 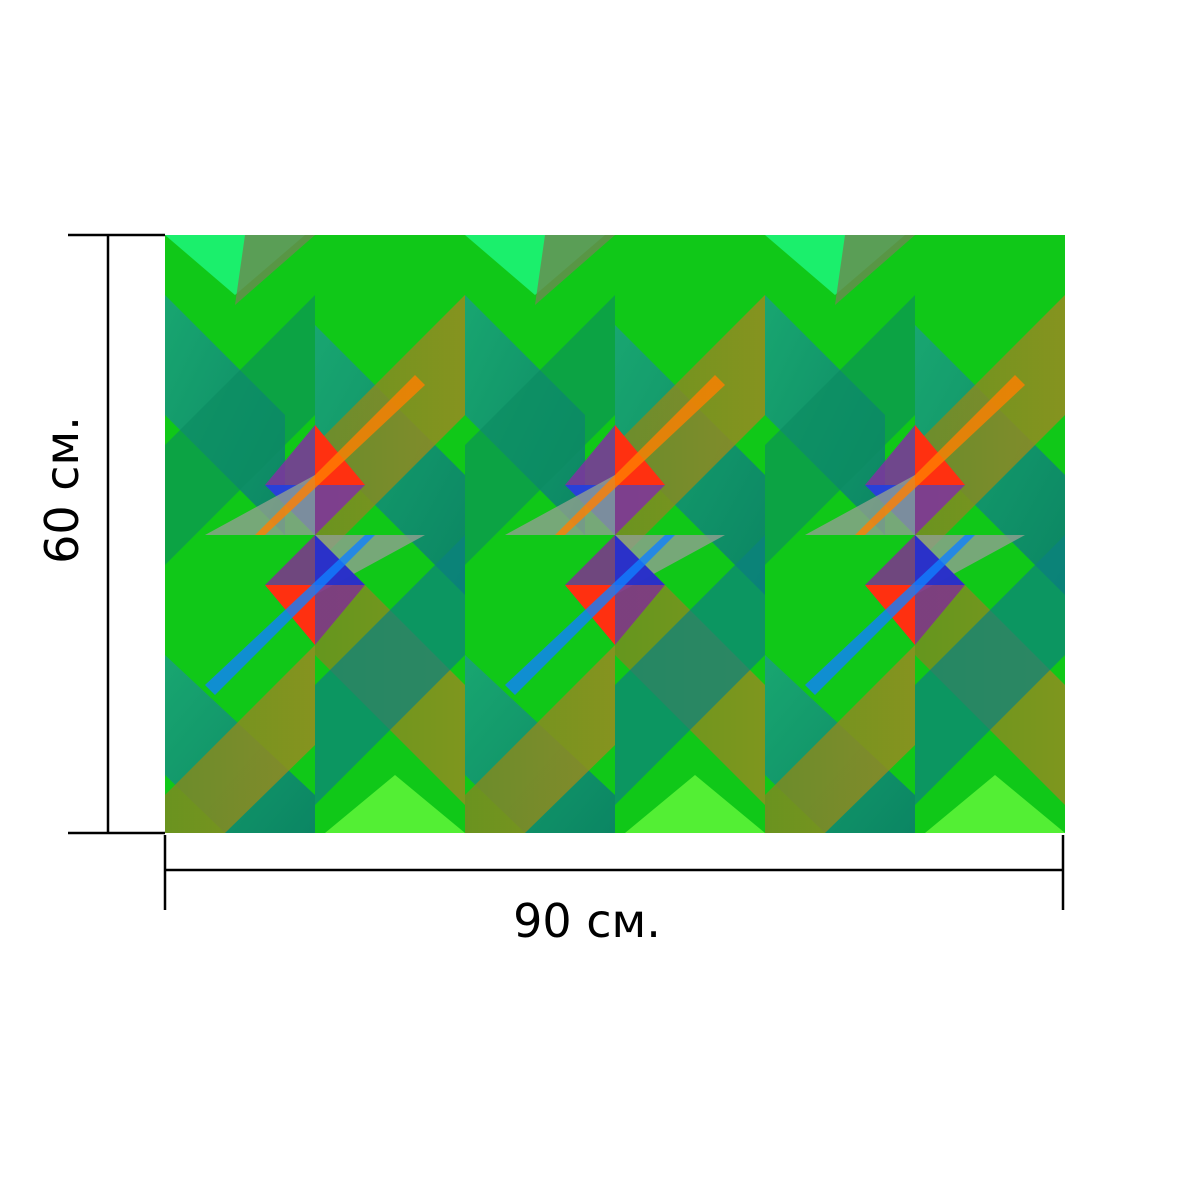 I want to click on height-label: 60 см., so click(x=62, y=490).